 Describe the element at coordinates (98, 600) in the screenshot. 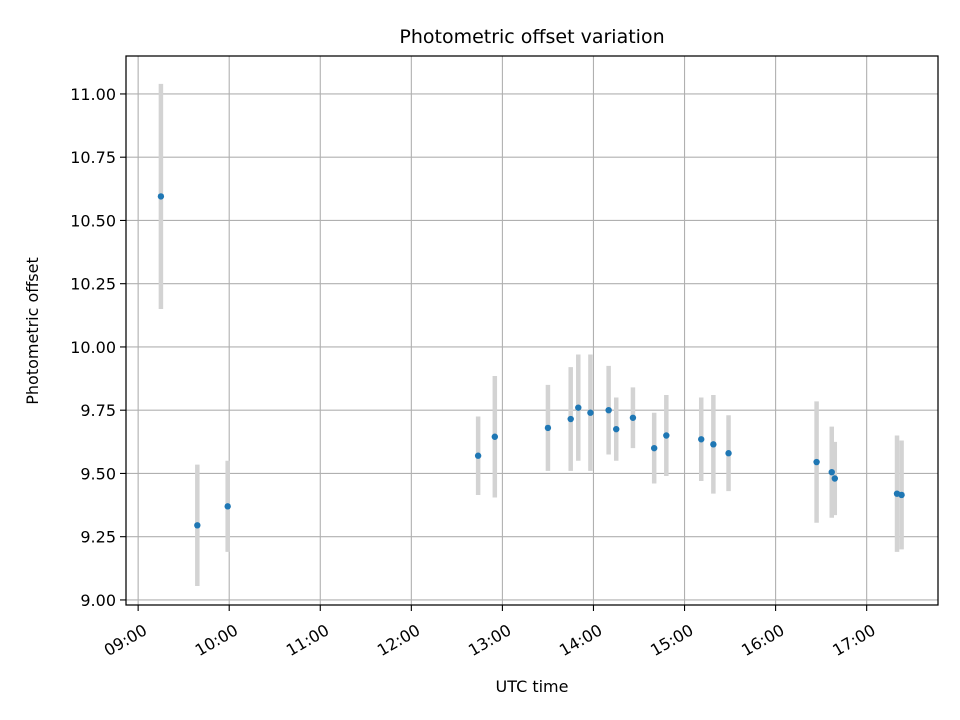

I see `y-tick-label: 9.00` at that location.